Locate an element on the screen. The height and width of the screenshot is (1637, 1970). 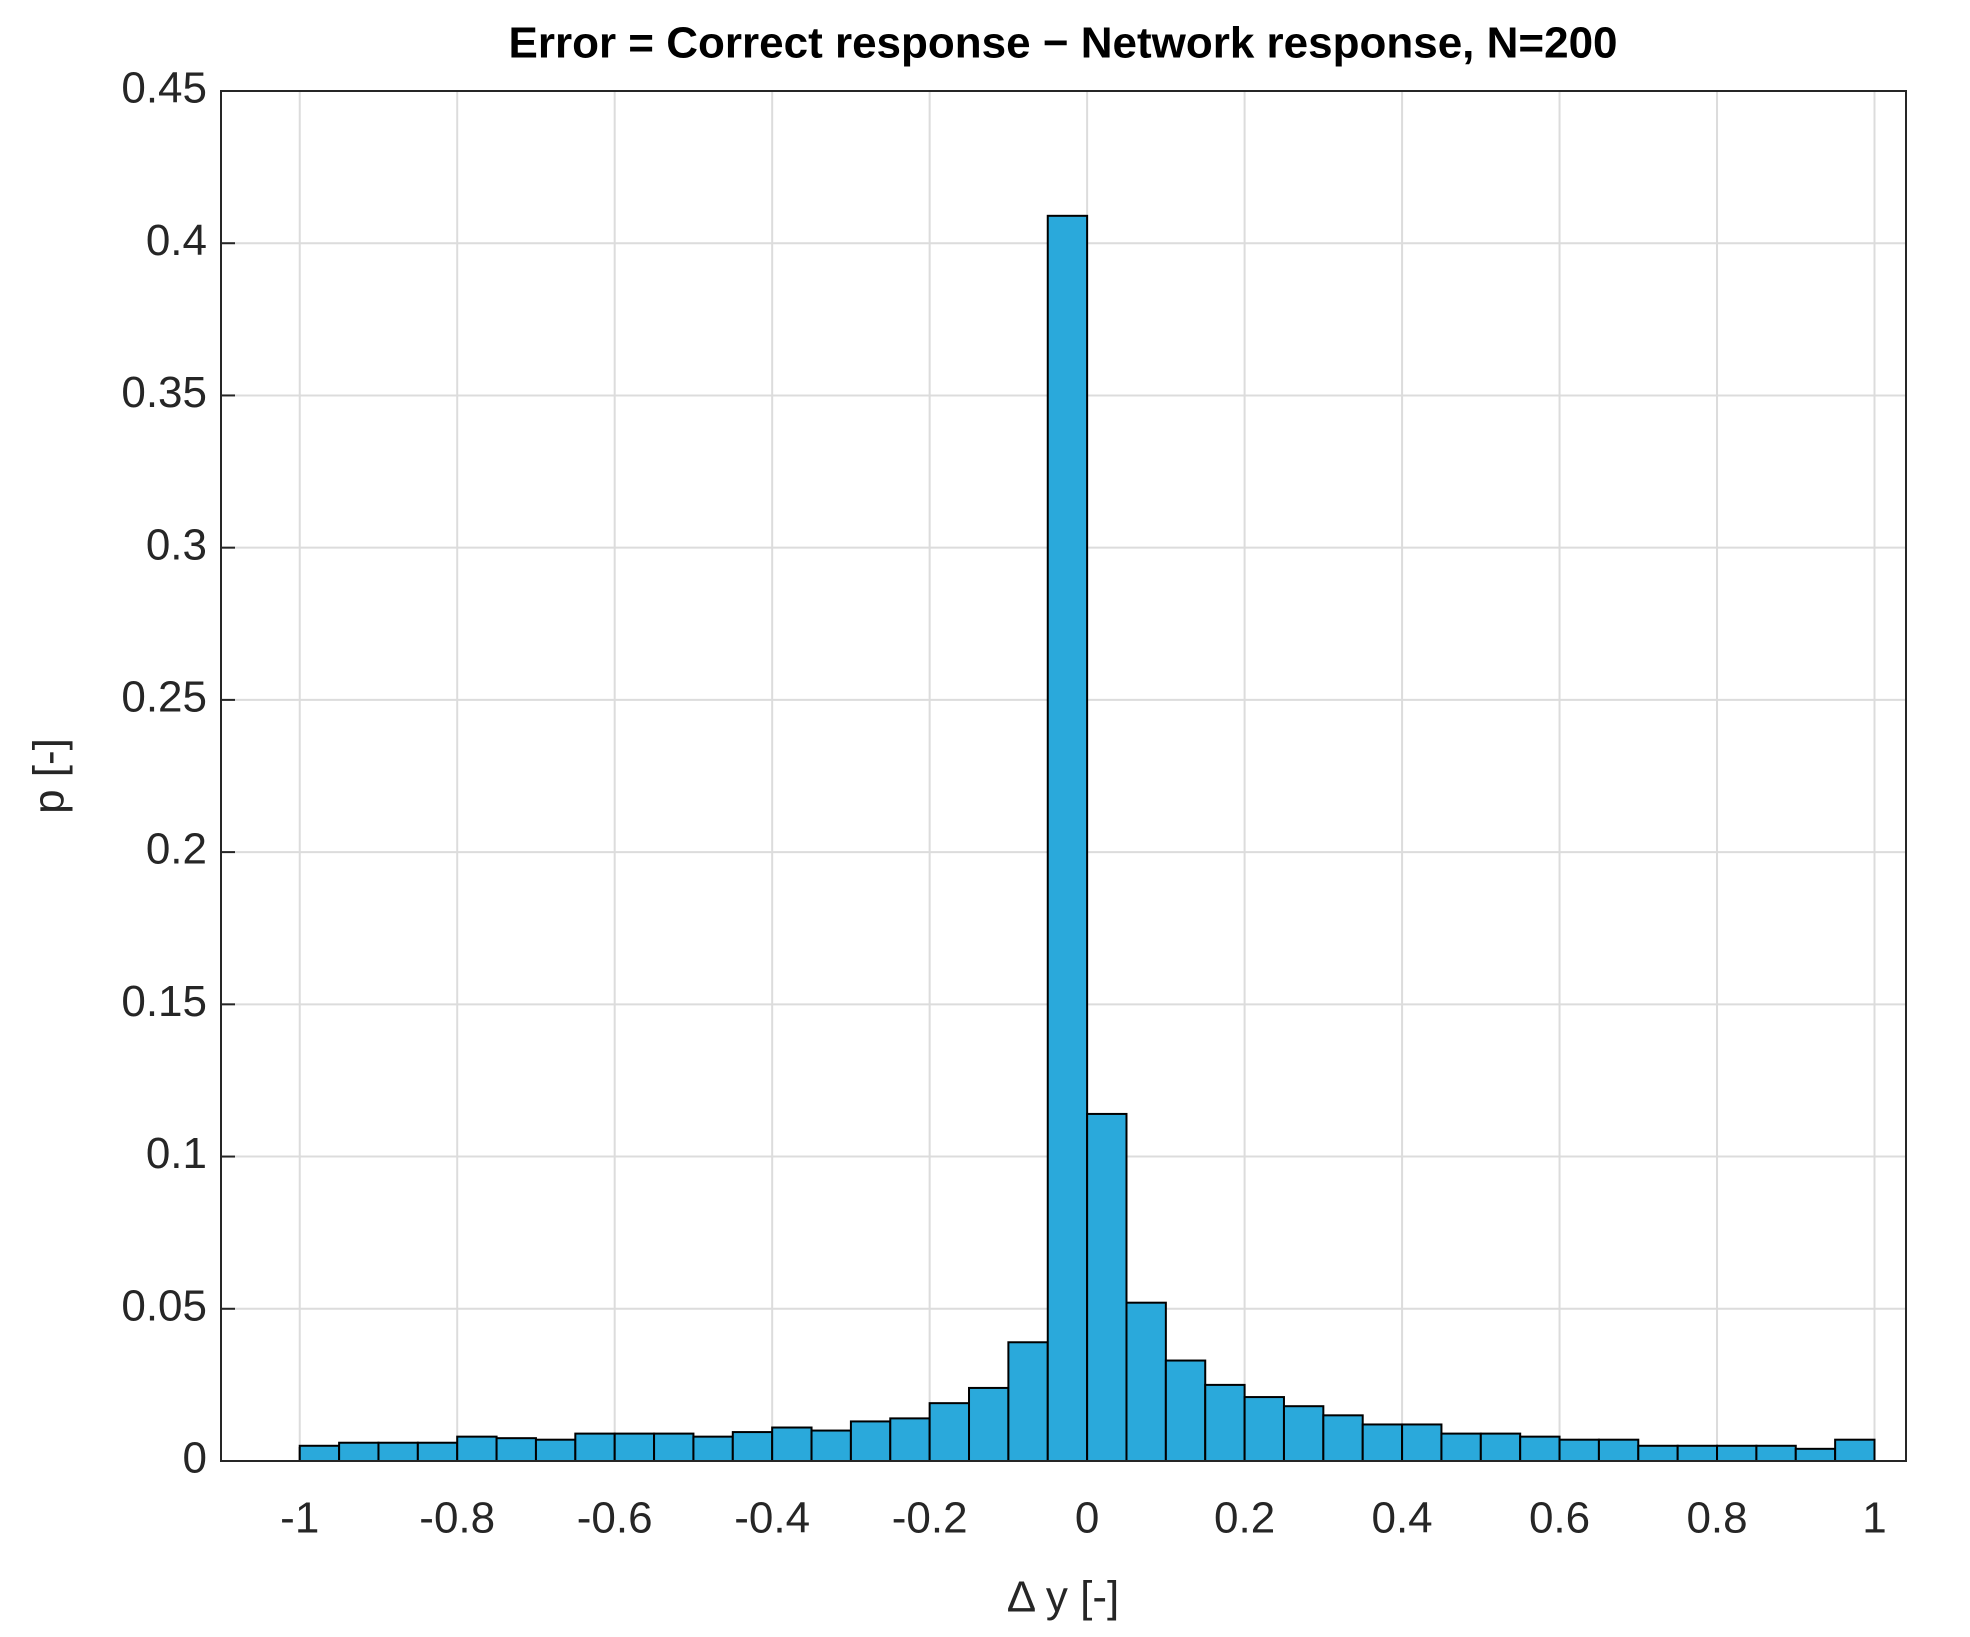
x-tick-label: 0.8 is located at coordinates (1716, 1518).